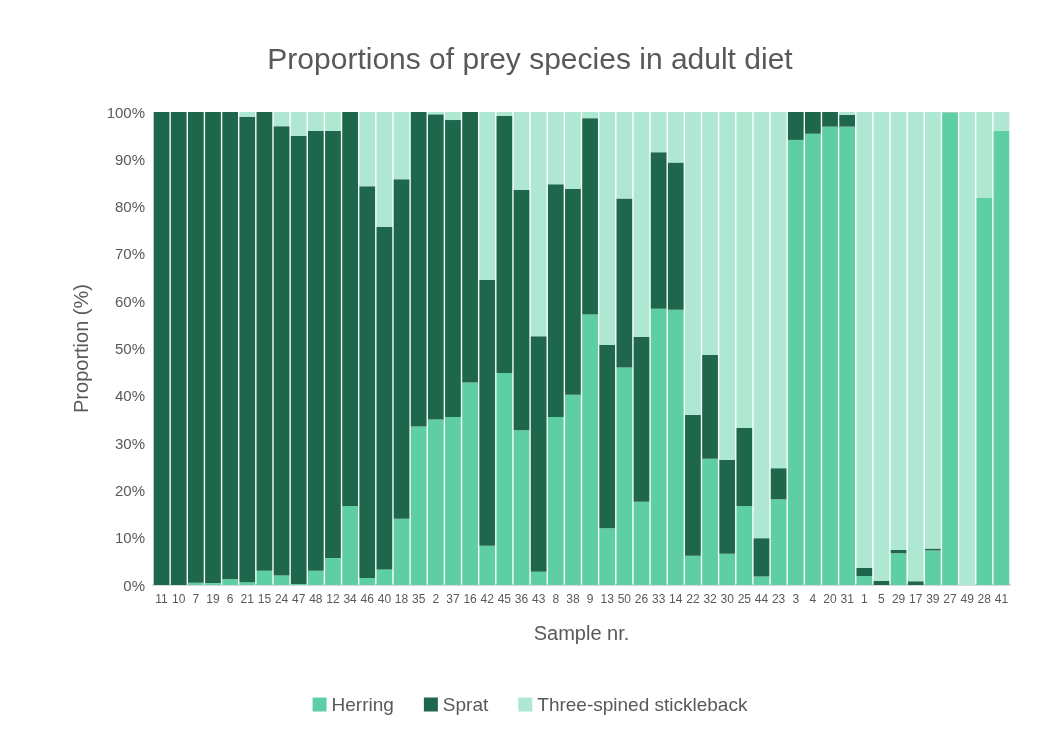 The height and width of the screenshot is (737, 1060). I want to click on x-tick-label: 16, so click(470, 599).